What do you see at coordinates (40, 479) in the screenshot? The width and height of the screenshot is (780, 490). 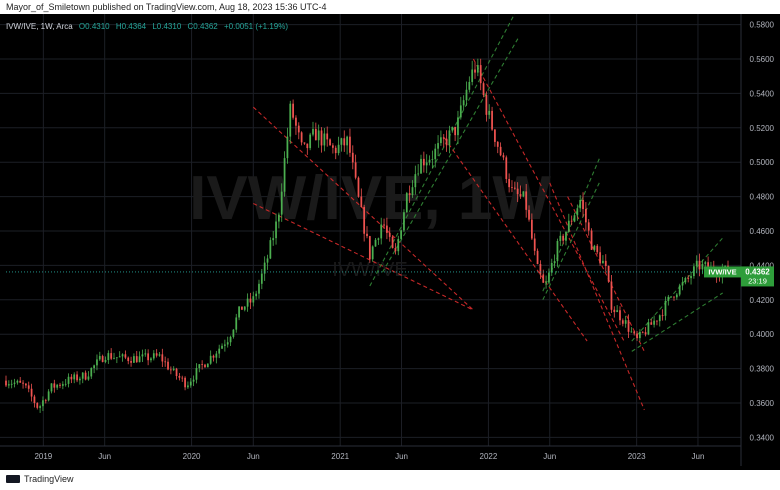 I see `tradingview-logo: TradingView` at bounding box center [40, 479].